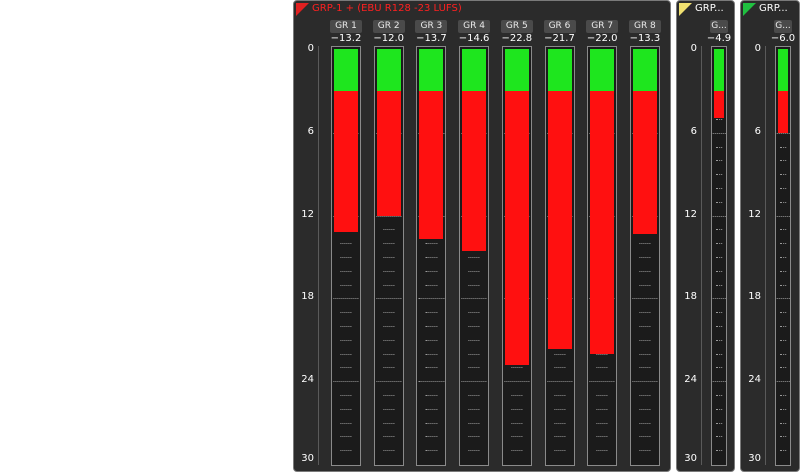 The image size is (800, 473). Describe the element at coordinates (431, 38) in the screenshot. I see `channel-value: −13.7` at that location.